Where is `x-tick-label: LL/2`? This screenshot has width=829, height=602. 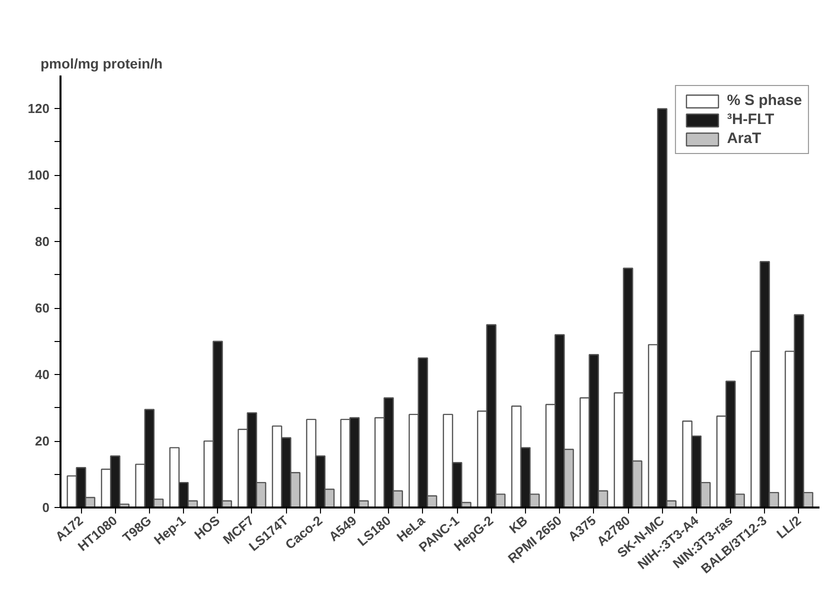
x-tick-label: LL/2 is located at coordinates (789, 527).